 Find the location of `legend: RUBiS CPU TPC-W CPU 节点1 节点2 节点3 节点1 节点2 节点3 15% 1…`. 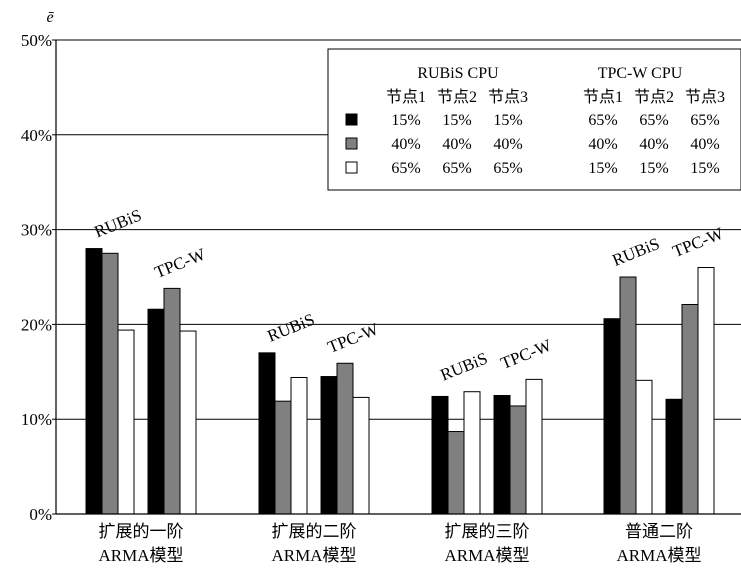

legend: RUBiS CPU TPC-W CPU 节点1 节点2 节点3 节点1 节点2 节点3 15% 1… is located at coordinates (534, 119).